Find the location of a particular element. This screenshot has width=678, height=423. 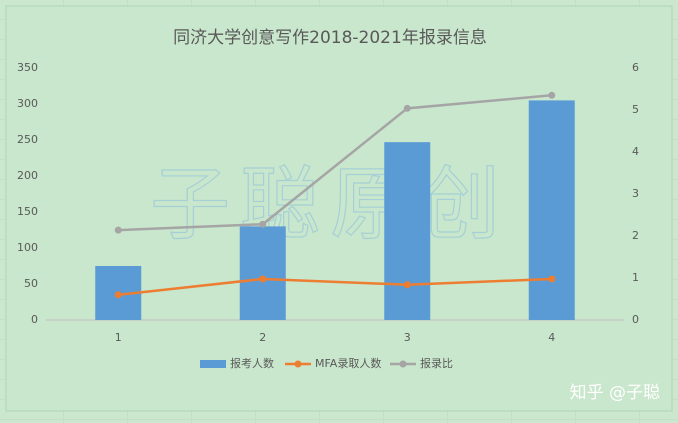

legend-swatch is located at coordinates (213, 364).